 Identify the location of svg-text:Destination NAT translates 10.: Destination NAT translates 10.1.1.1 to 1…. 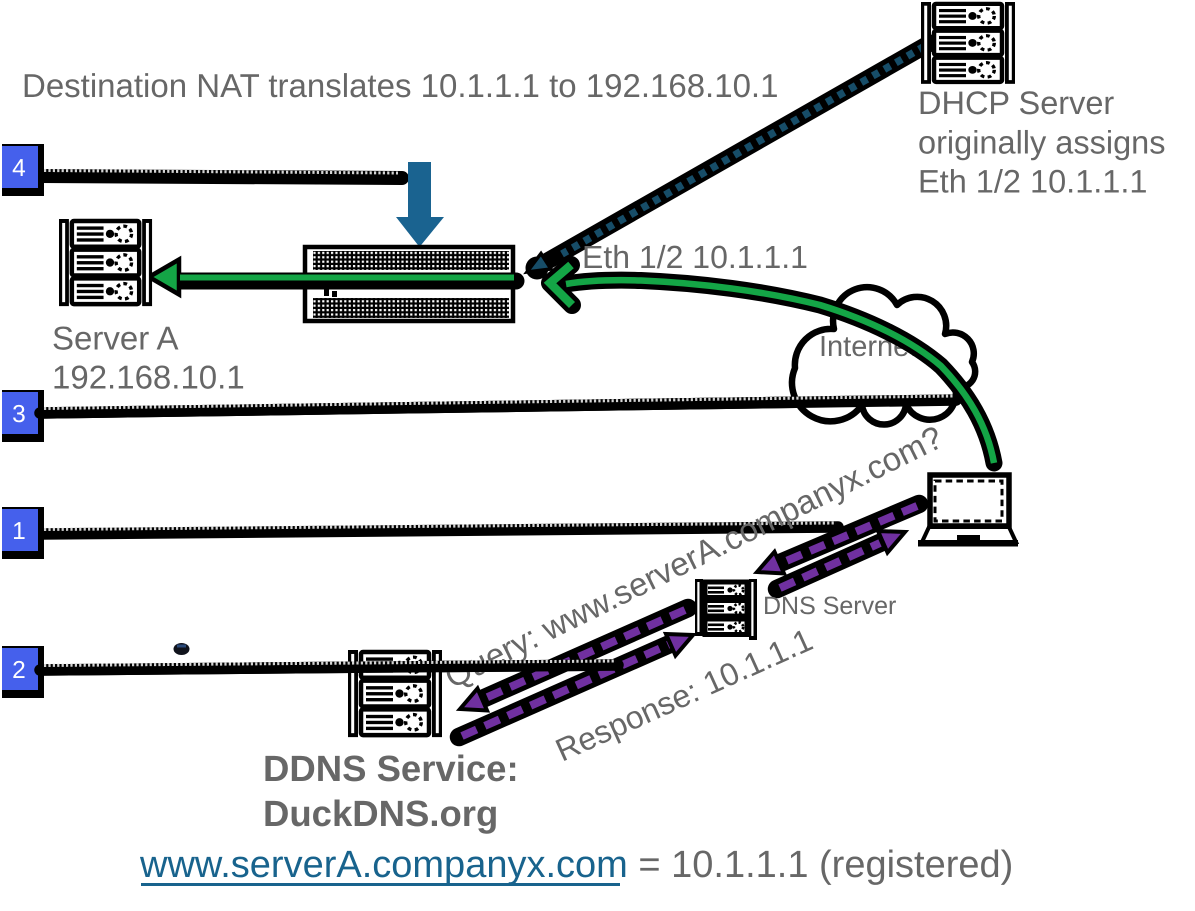
(400, 85).